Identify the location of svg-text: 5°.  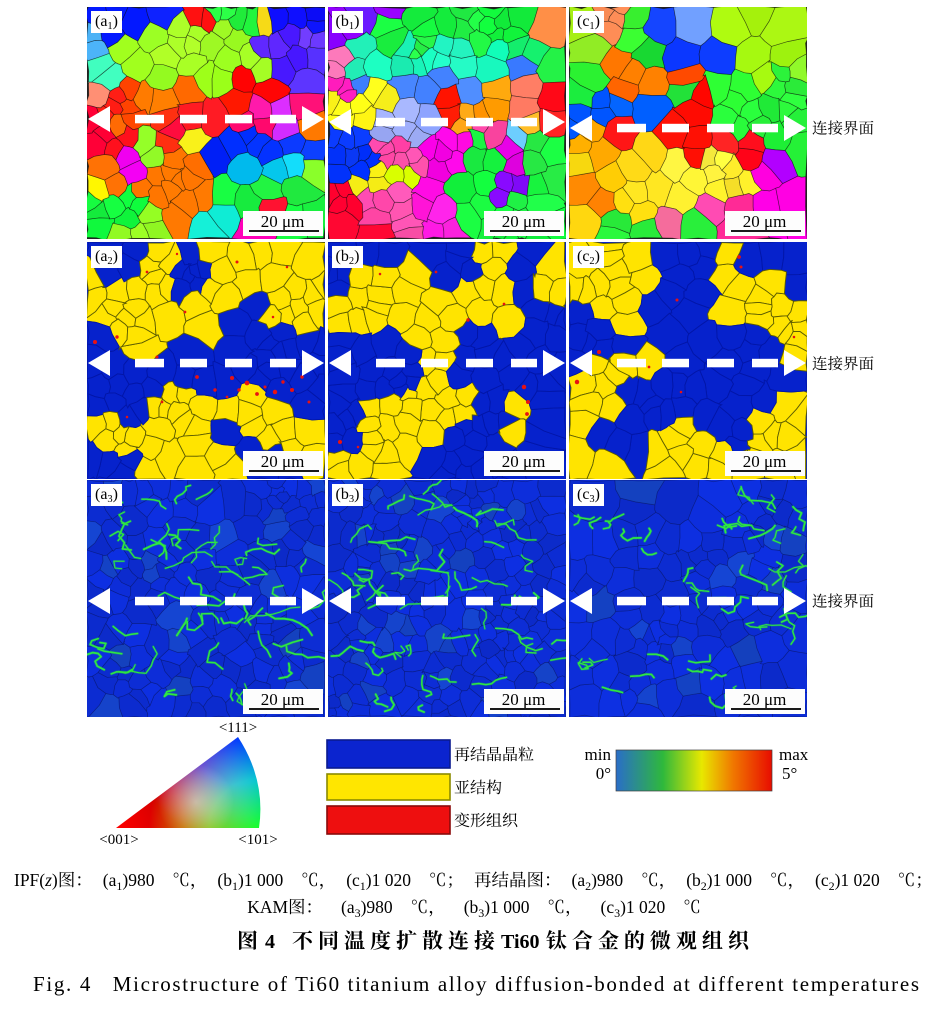
(789, 773).